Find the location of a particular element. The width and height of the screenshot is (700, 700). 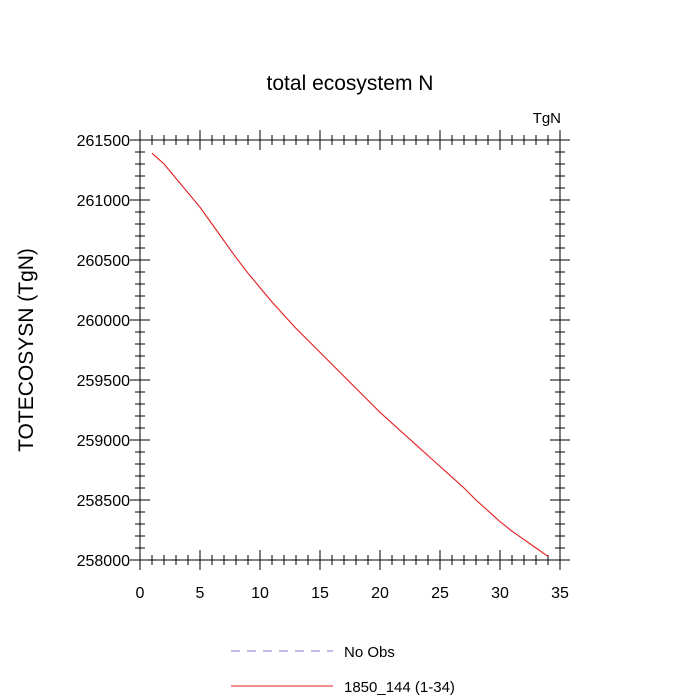

legend: No Obs 1850_144 (1-34) is located at coordinates (343, 670).